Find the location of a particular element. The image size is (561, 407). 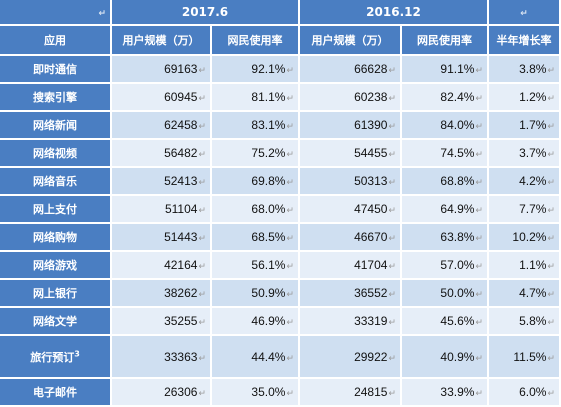

cell-value: 35255 is located at coordinates (181, 321).